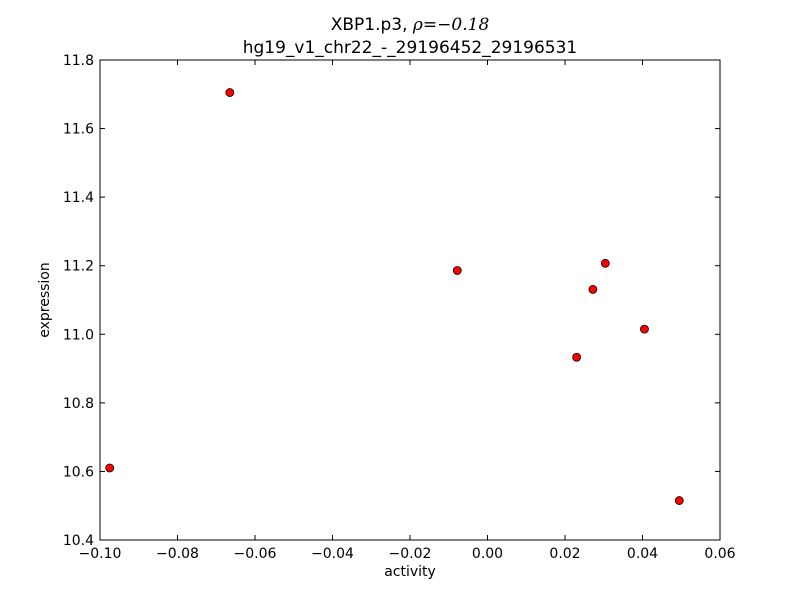 This screenshot has height=600, width=800. Describe the element at coordinates (78, 130) in the screenshot. I see `y-tick-label: 11.6` at that location.